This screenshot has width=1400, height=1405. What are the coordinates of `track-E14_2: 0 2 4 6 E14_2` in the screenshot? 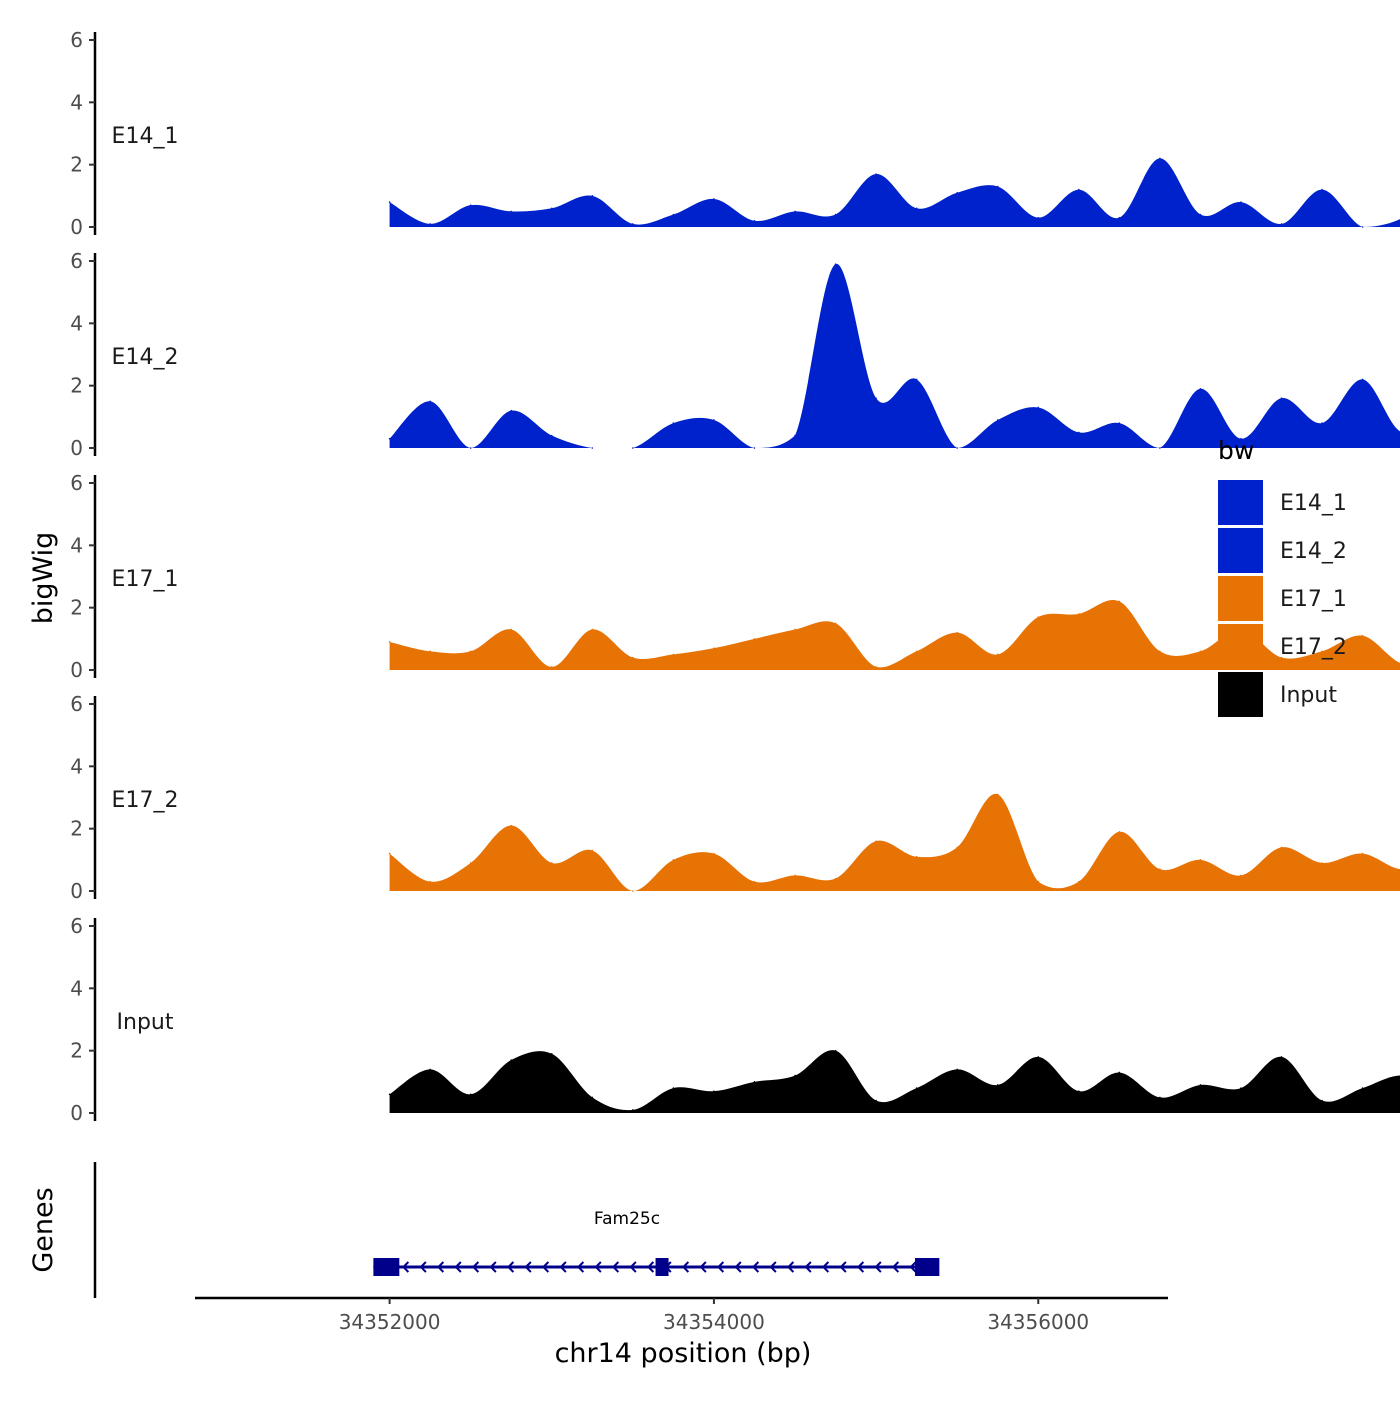 It's located at (735, 354).